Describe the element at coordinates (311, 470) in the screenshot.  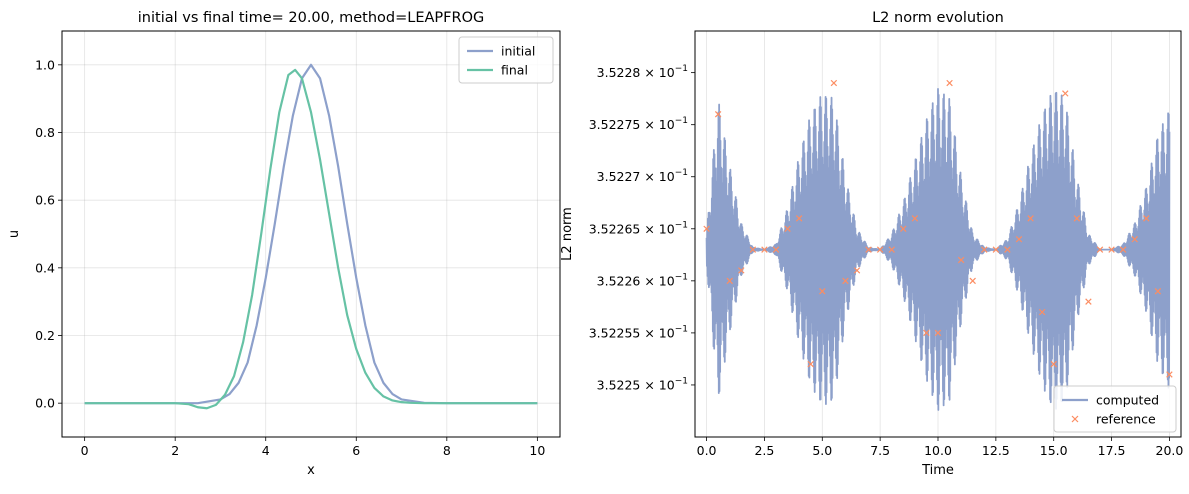
I see `x-axis-label: x` at that location.